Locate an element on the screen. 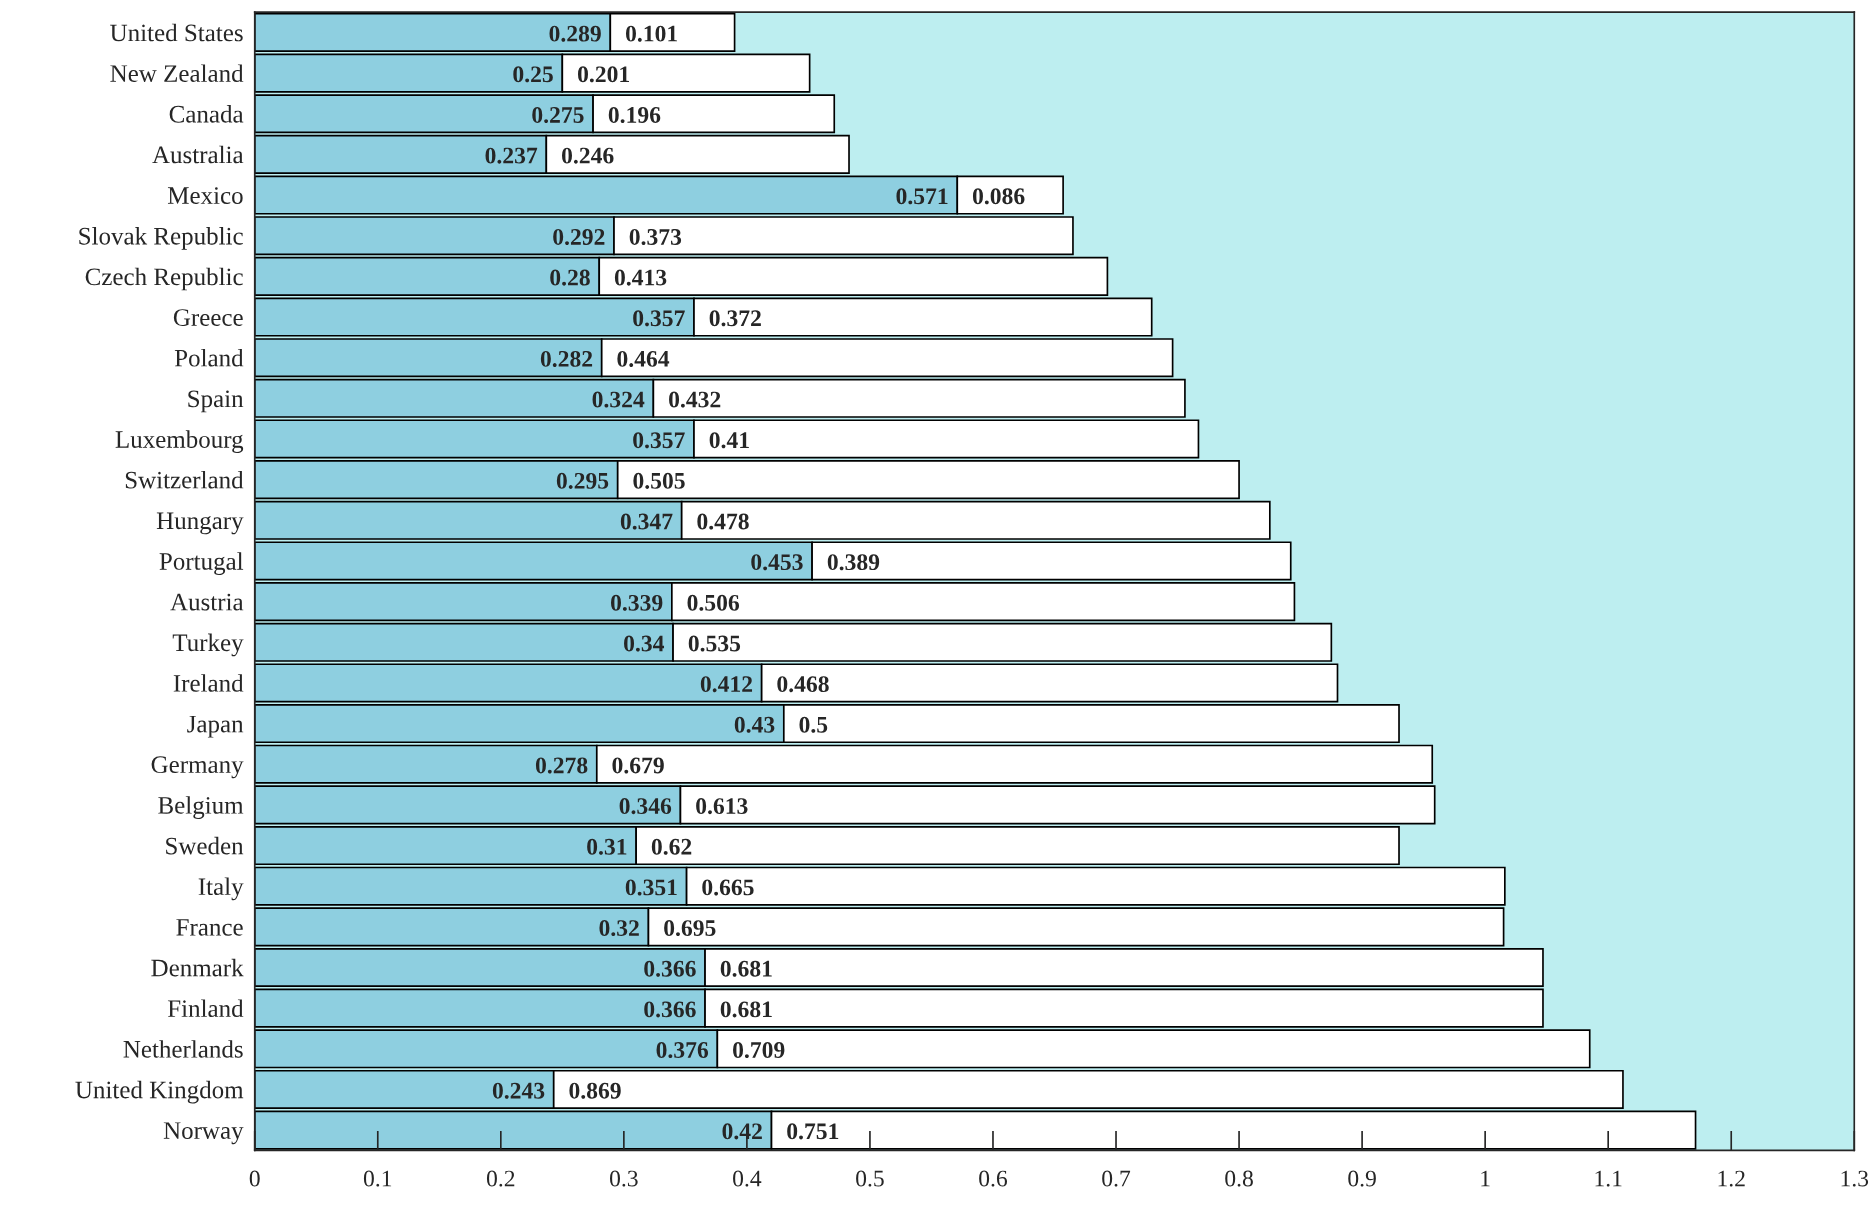 This screenshot has width=1873, height=1211. y-tick-label: Netherlands is located at coordinates (183, 1049).